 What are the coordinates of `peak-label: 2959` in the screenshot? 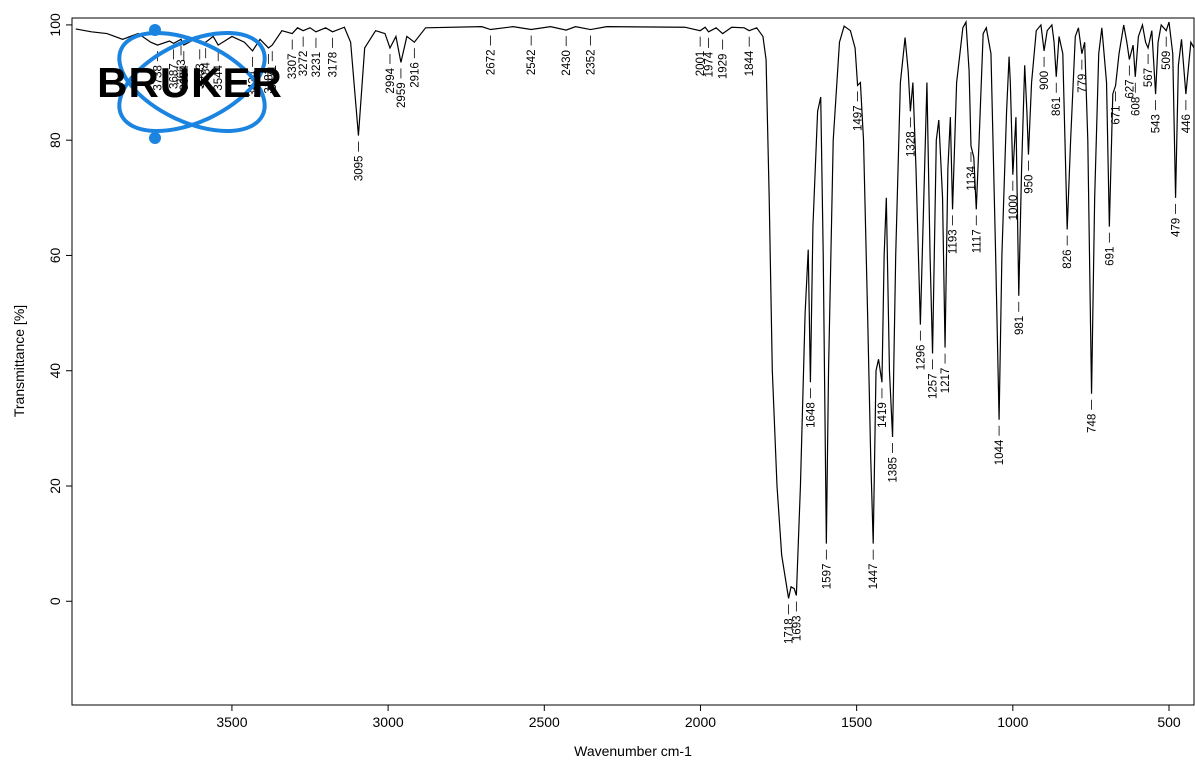 It's located at (402, 95).